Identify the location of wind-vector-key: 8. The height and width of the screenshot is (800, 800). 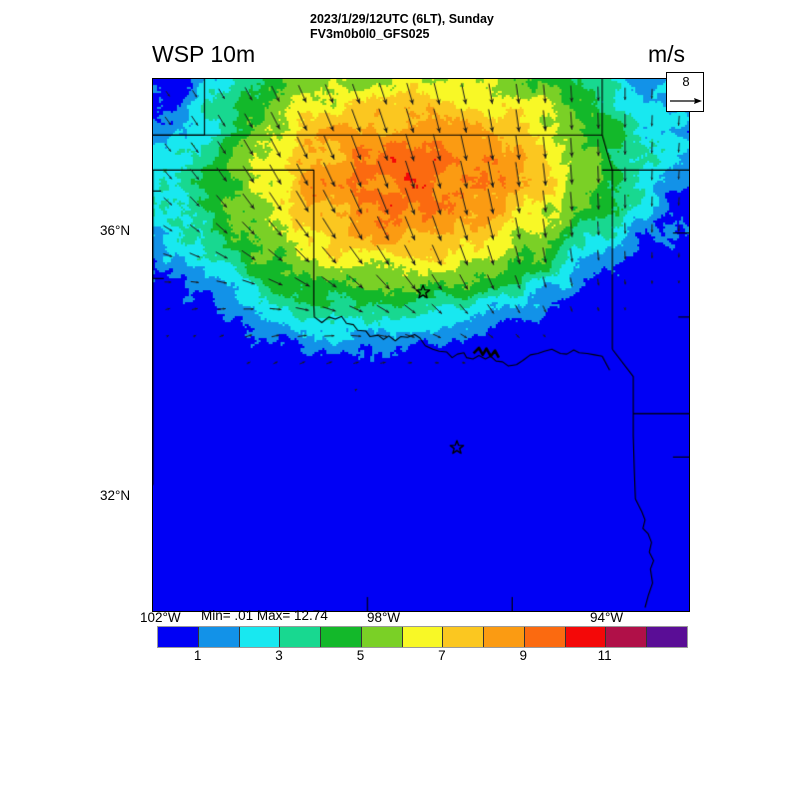
(685, 92).